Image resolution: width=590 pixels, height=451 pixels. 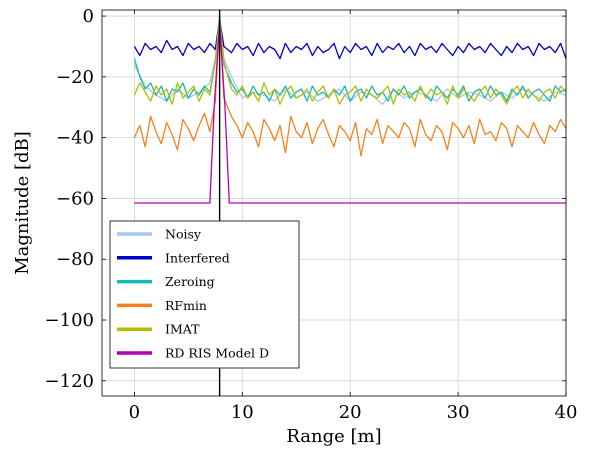 What do you see at coordinates (69, 381) in the screenshot?
I see `y-tick-label: −120` at bounding box center [69, 381].